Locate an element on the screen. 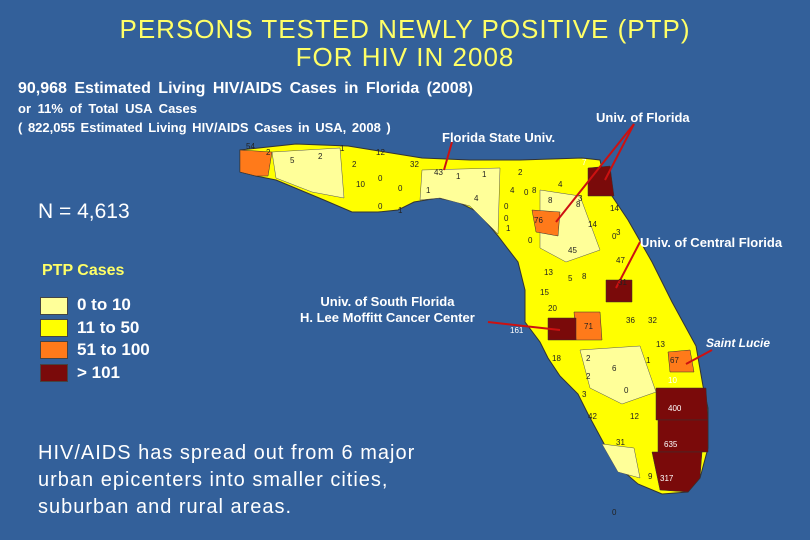  palm-beach-county is located at coordinates (682, 404).